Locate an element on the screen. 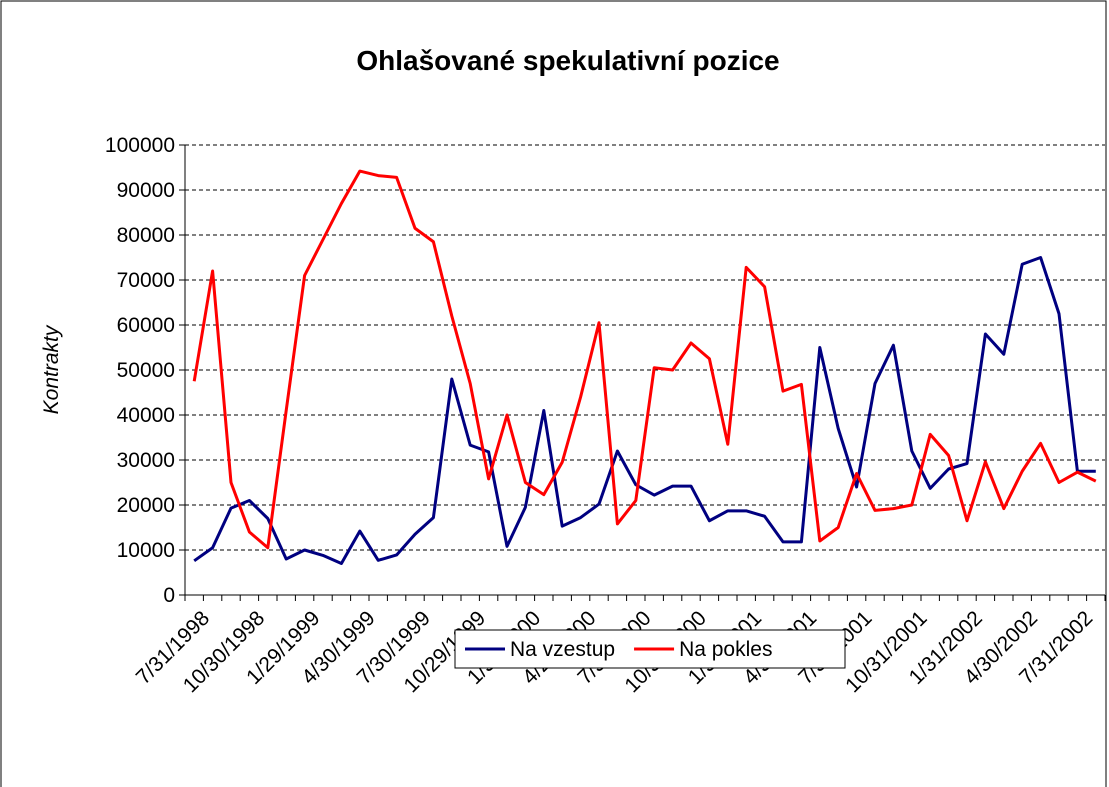  chart-title: Ohlašované spekulativní pozice is located at coordinates (567, 60).